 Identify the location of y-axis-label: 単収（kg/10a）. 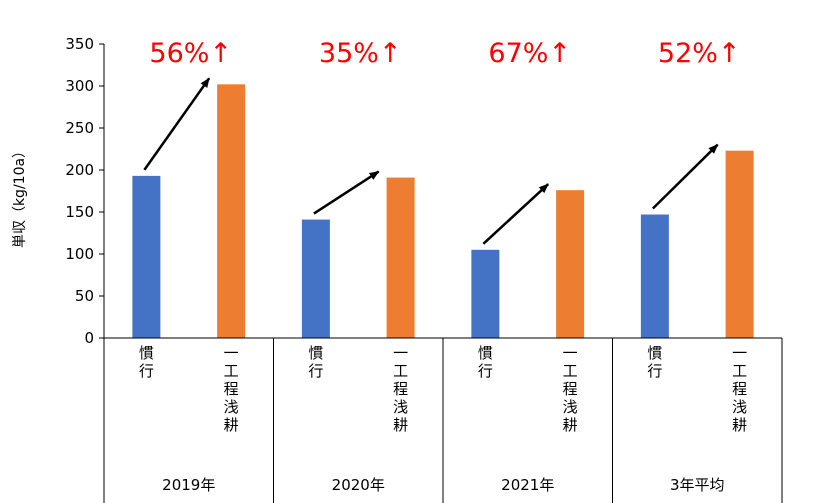
(20, 196).